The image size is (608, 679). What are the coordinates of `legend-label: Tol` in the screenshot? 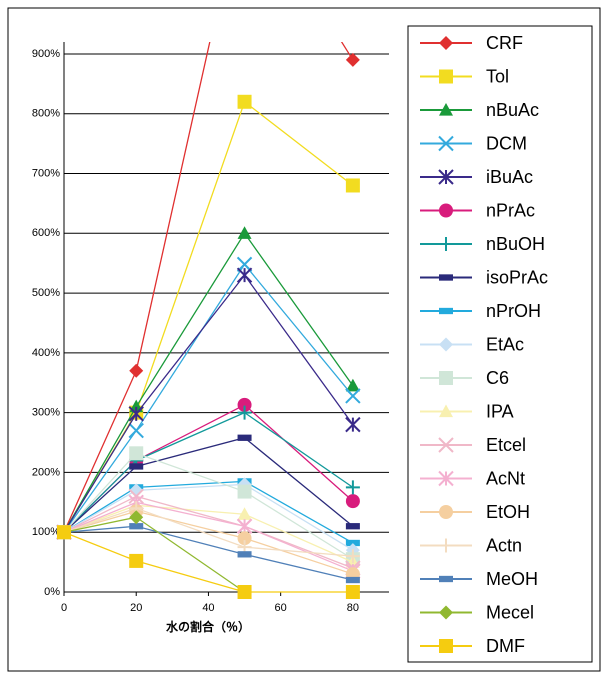 It's located at (497, 76).